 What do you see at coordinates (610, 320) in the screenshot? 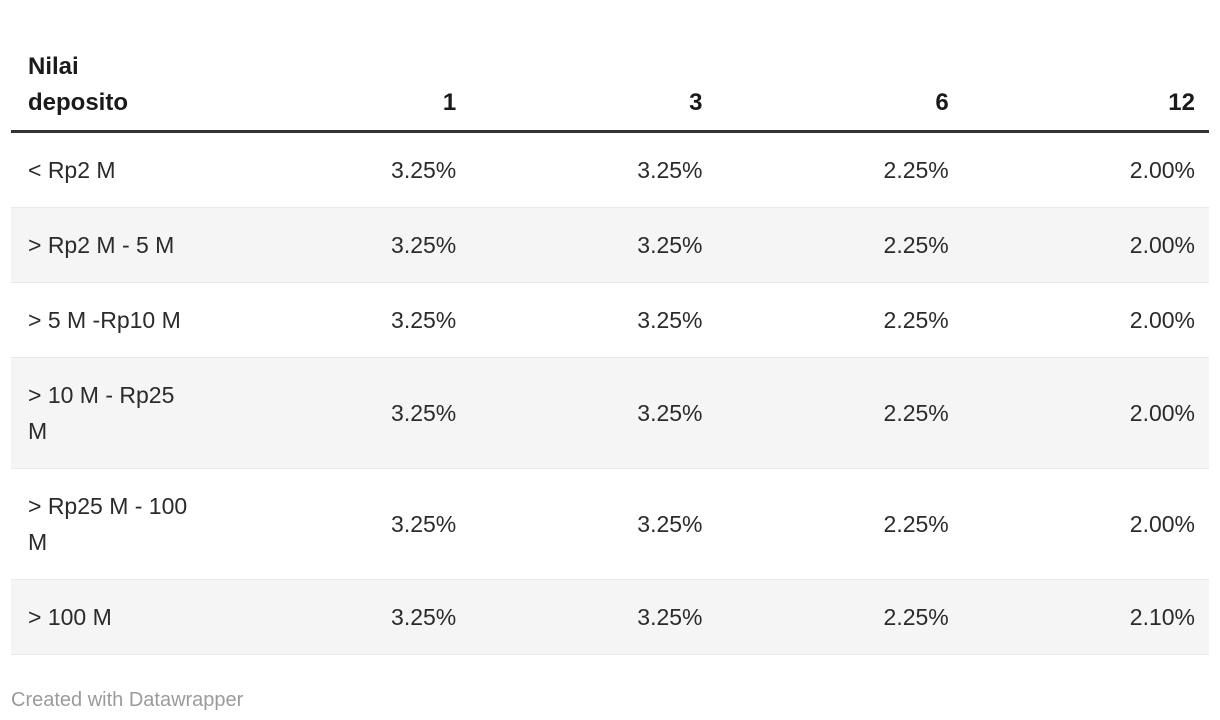
I see `table-row: > 5 M -Rp10 M 3.25% 3.25% 2.25% 2.00%` at bounding box center [610, 320].